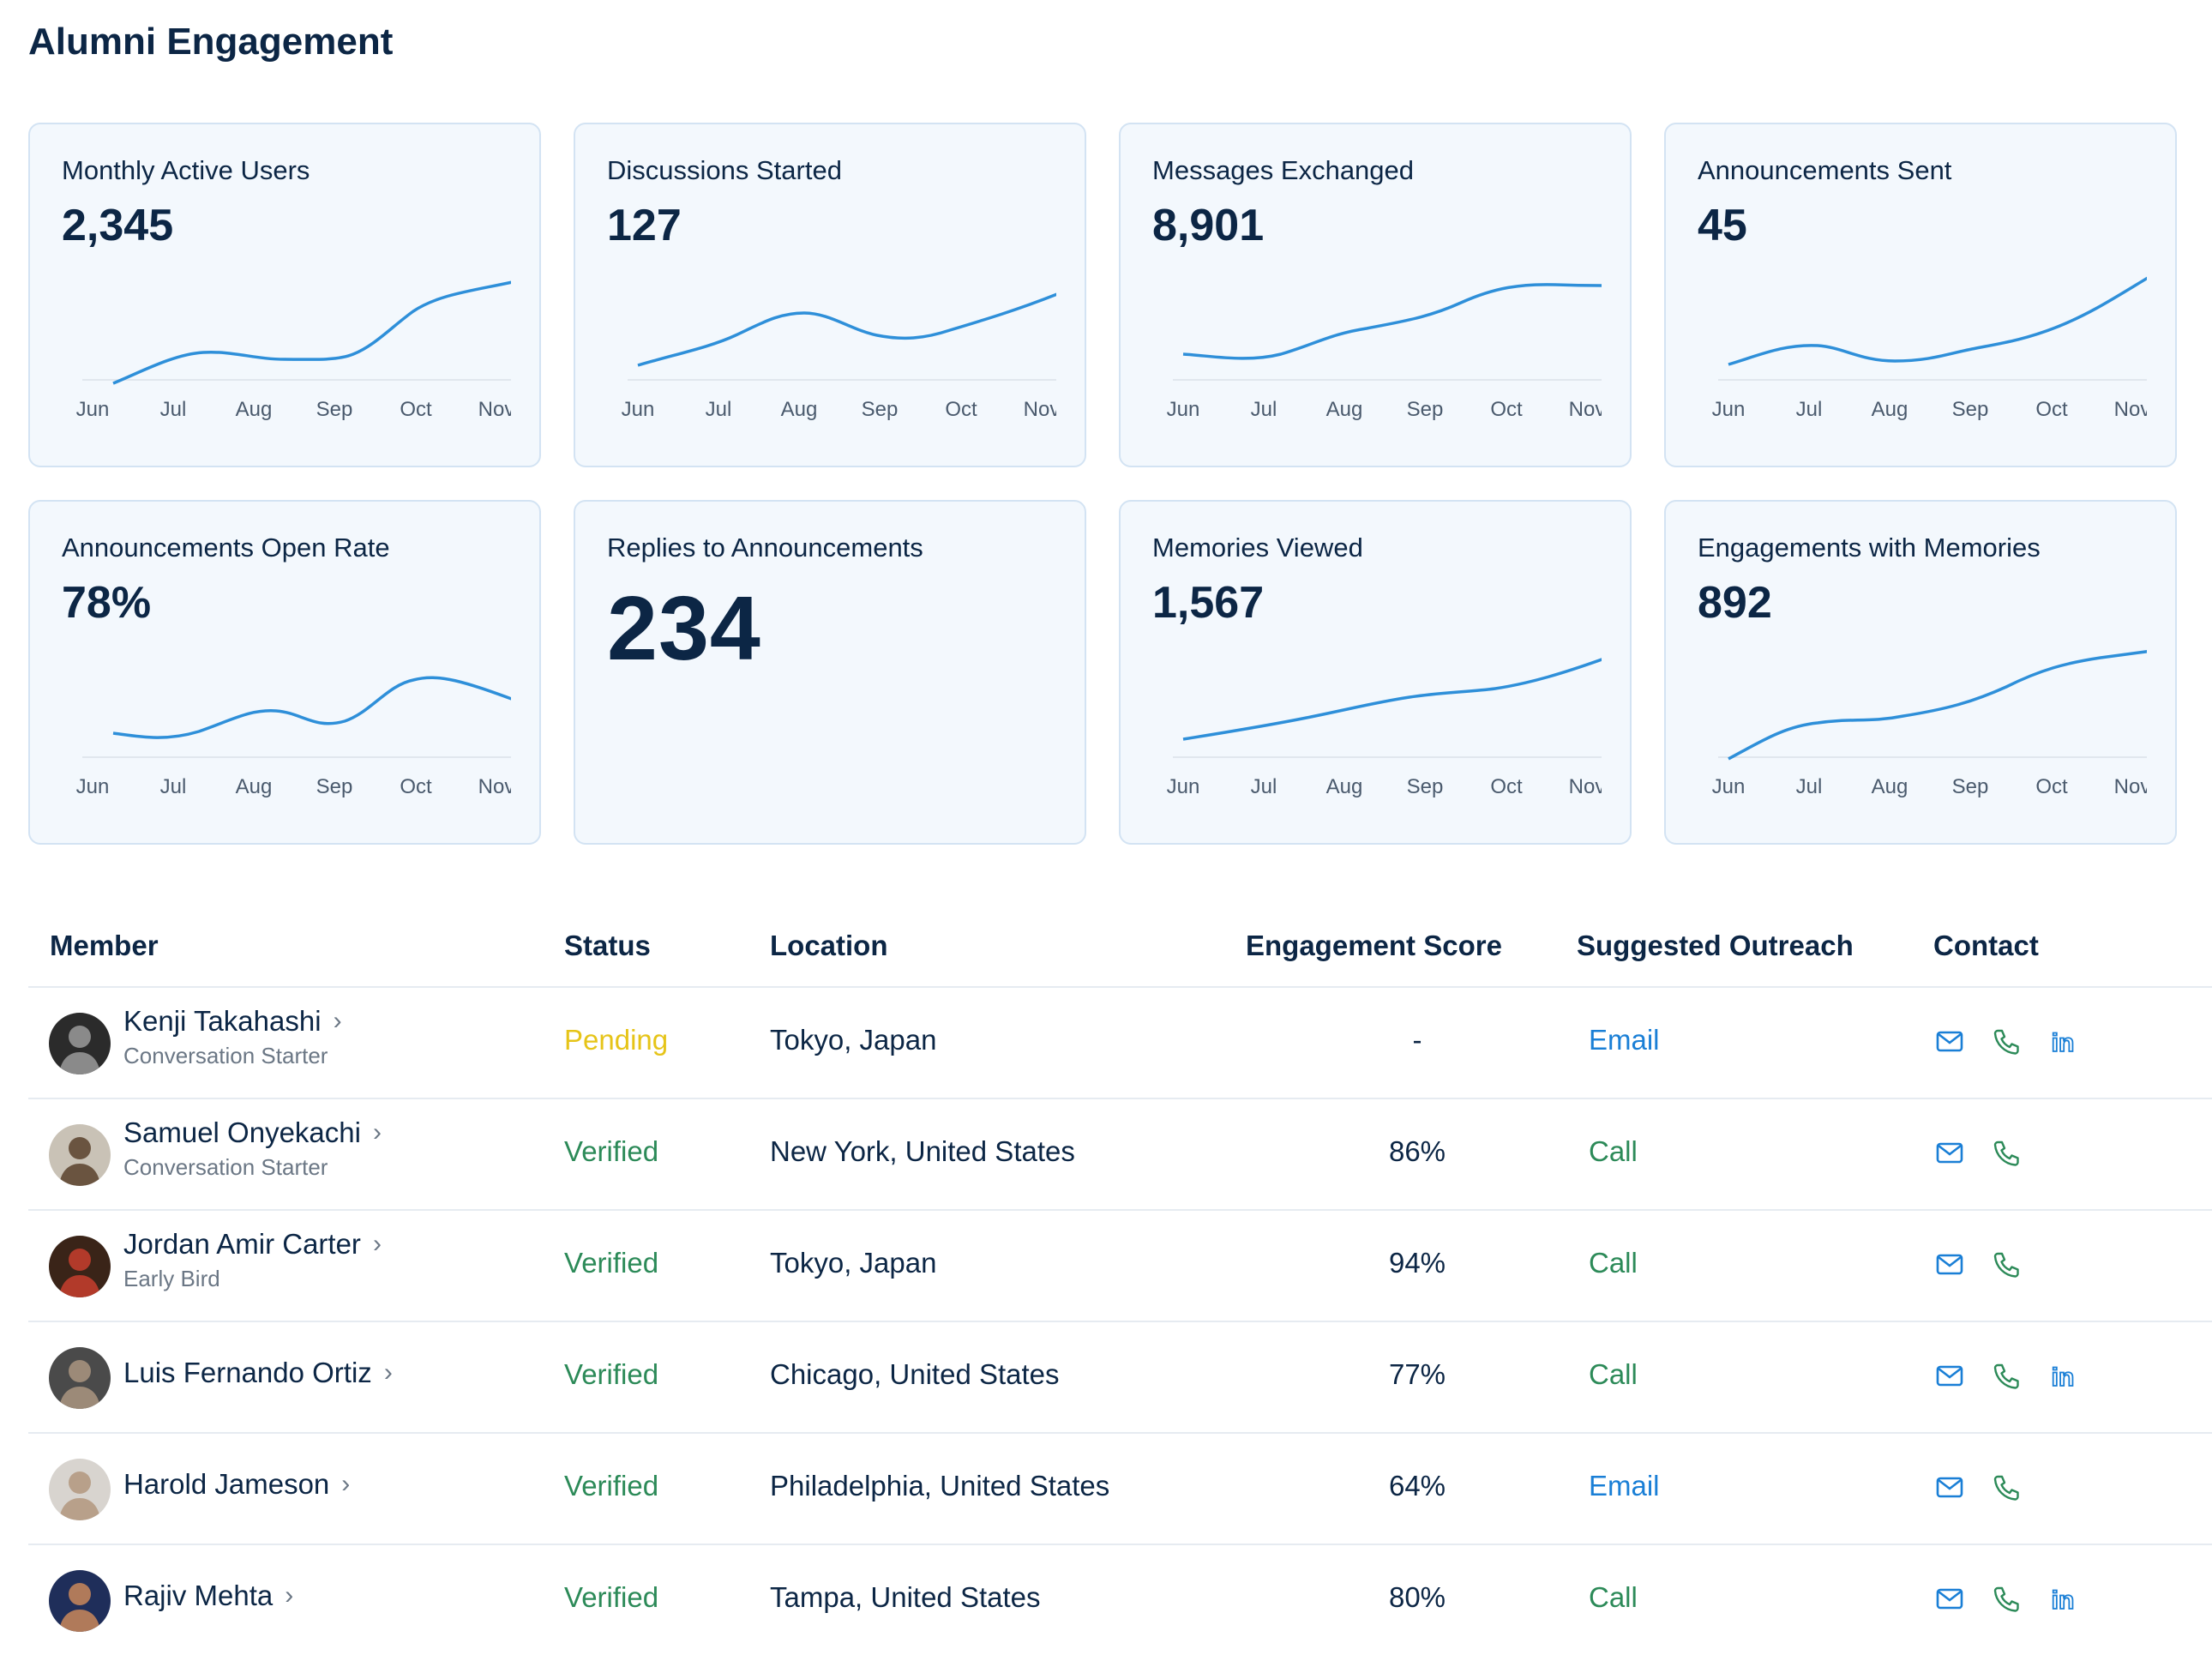 This screenshot has width=2212, height=1655. I want to click on member-cell: Kenji Takahashi › Conversation Starter, so click(232, 1037).